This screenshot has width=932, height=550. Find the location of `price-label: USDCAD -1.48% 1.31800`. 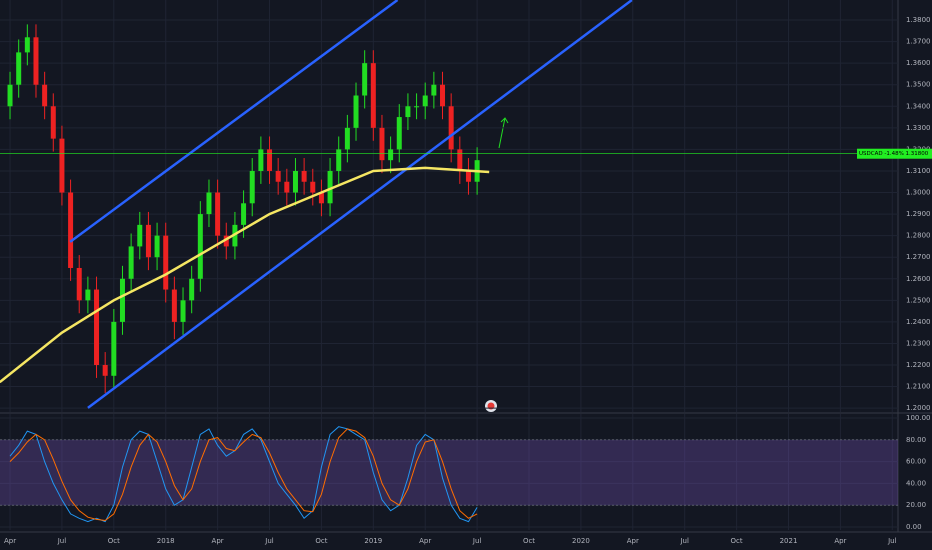

price-label: USDCAD -1.48% 1.31800 is located at coordinates (894, 154).